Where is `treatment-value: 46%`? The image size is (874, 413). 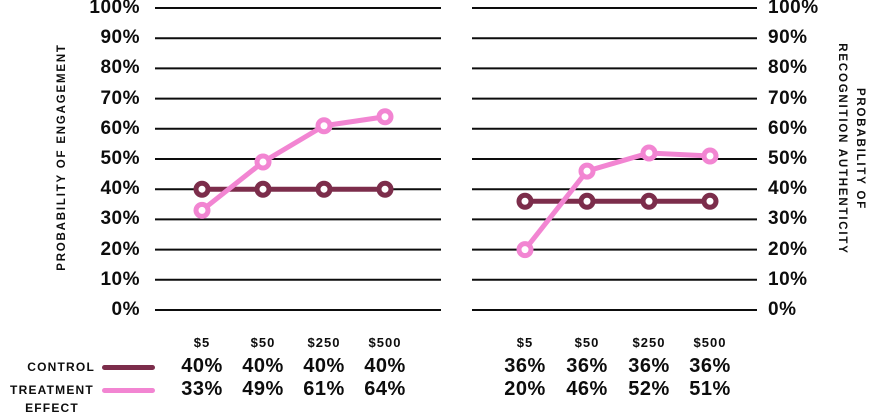
treatment-value: 46% is located at coordinates (587, 389).